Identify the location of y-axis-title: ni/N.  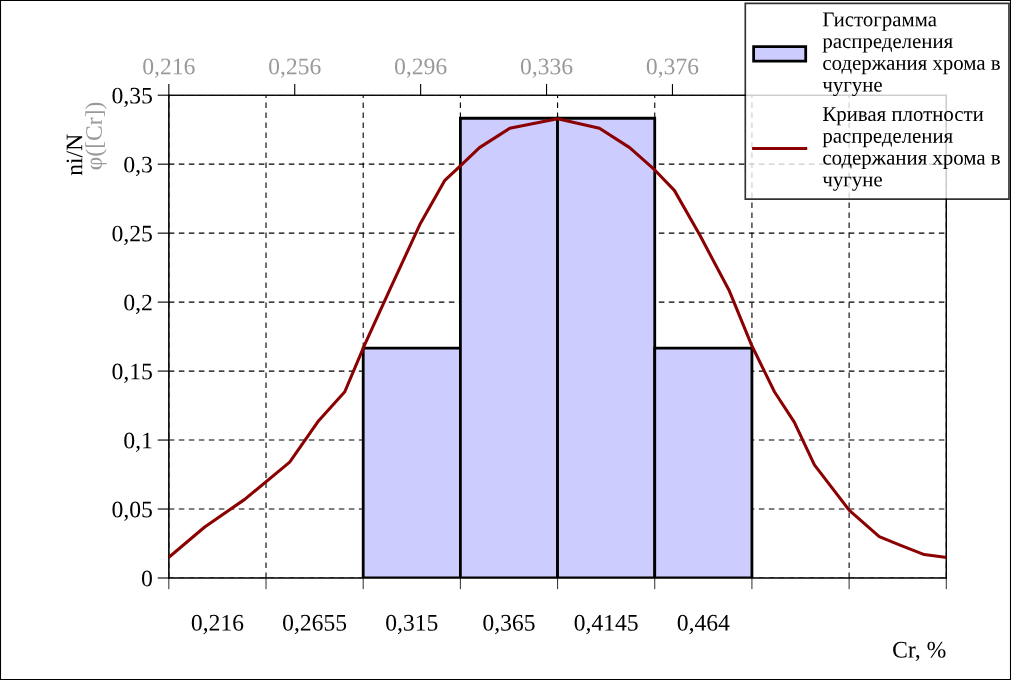
(74, 155).